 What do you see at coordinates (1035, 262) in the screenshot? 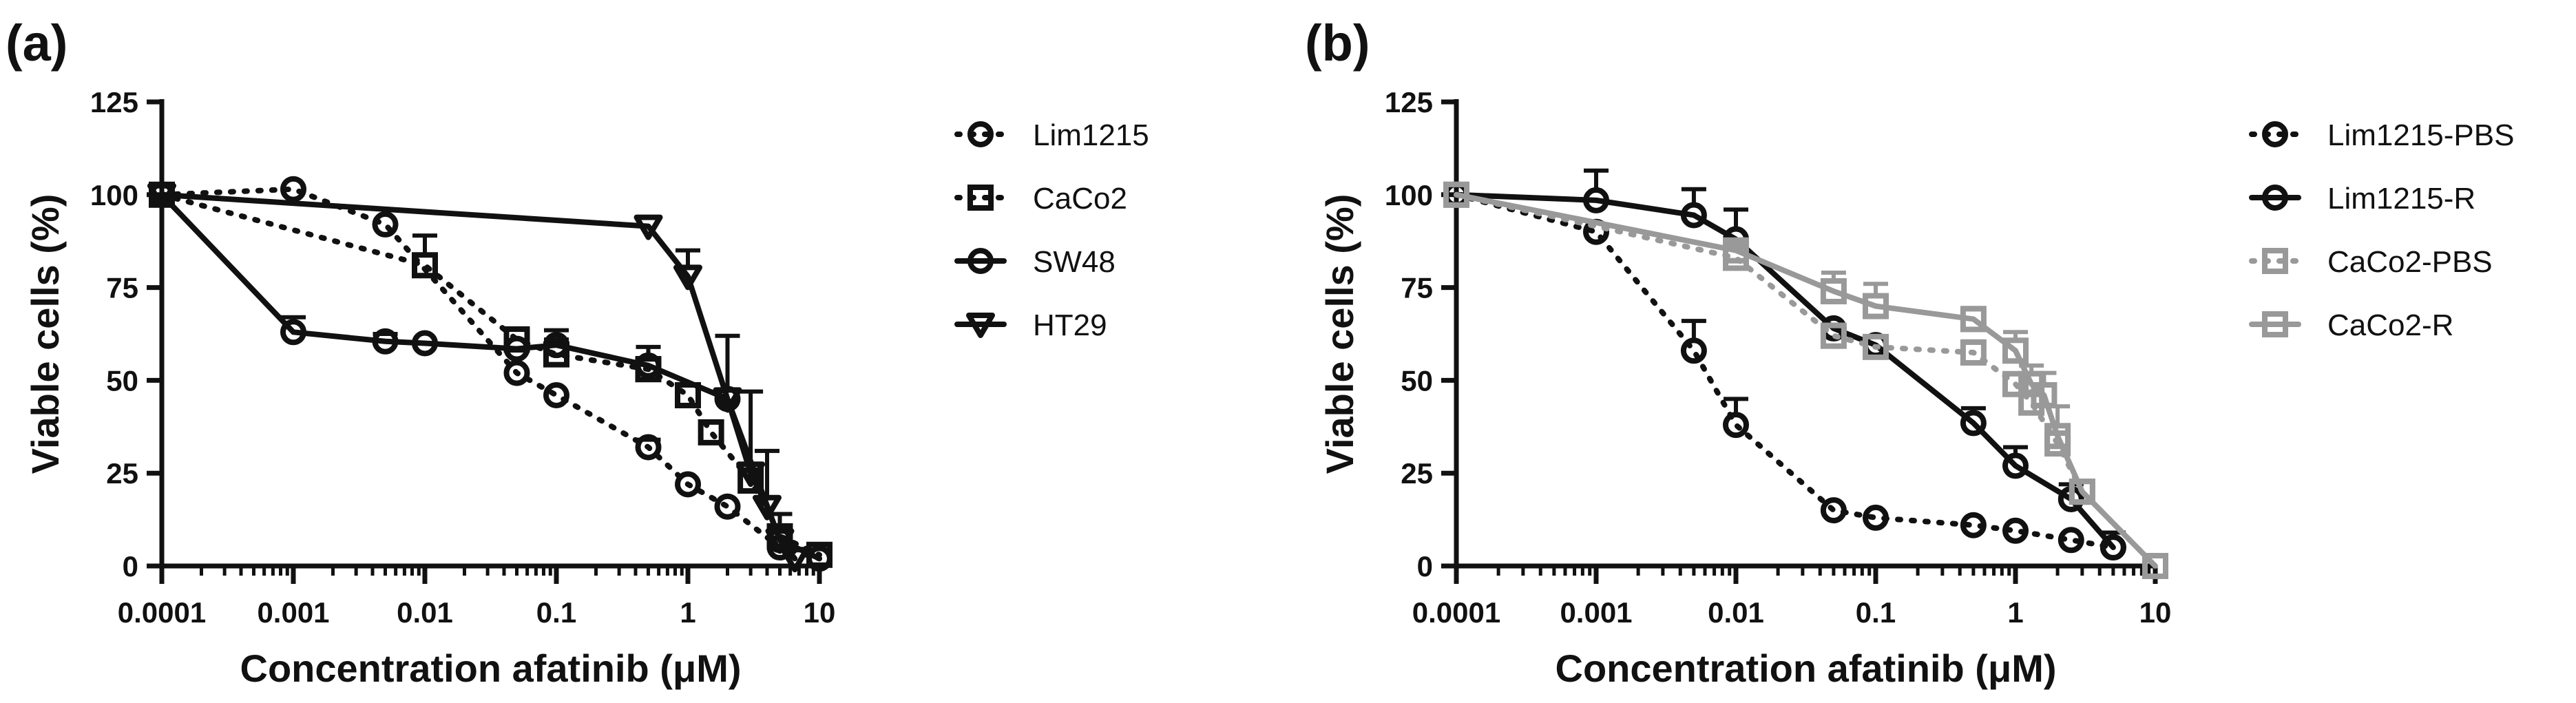
I see `legend-entry: SW48` at bounding box center [1035, 262].